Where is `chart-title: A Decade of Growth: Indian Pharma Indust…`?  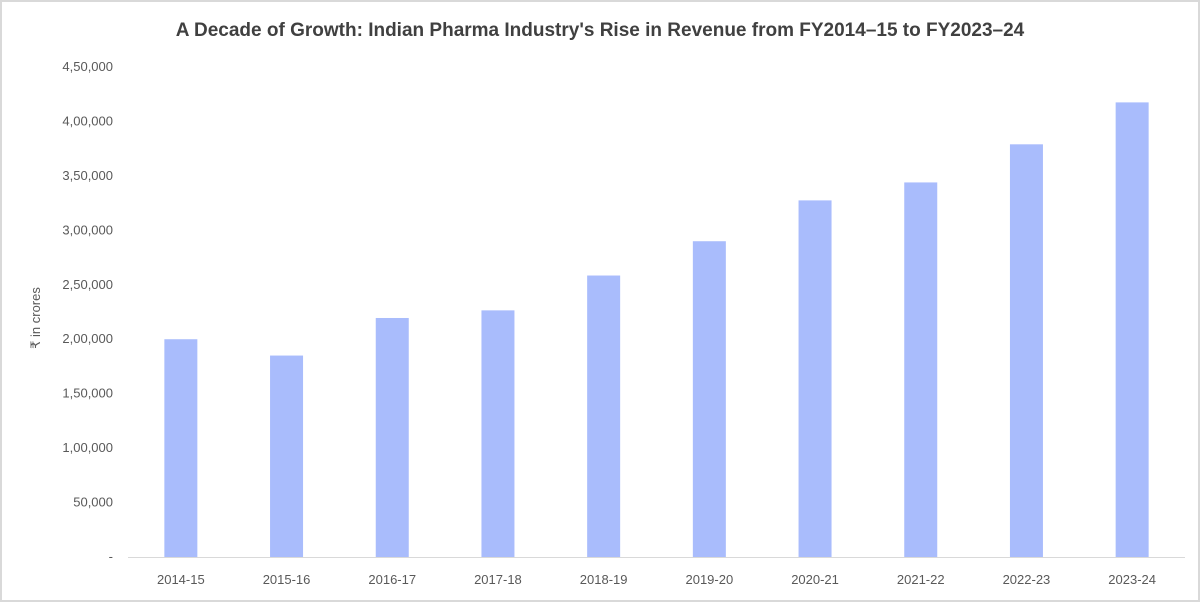
chart-title: A Decade of Growth: Indian Pharma Indust… is located at coordinates (600, 30).